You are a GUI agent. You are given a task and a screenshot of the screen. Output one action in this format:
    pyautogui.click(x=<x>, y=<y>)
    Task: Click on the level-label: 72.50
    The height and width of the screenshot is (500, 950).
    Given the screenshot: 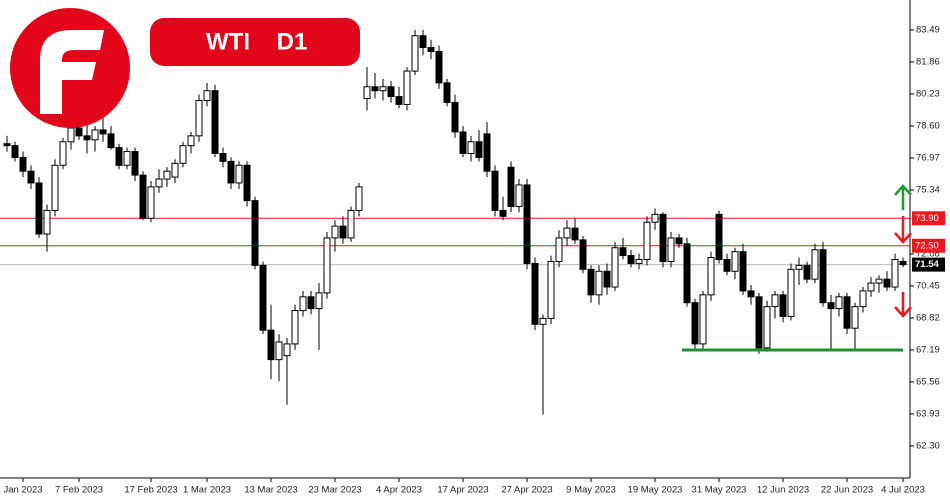 What is the action you would take?
    pyautogui.click(x=927, y=245)
    